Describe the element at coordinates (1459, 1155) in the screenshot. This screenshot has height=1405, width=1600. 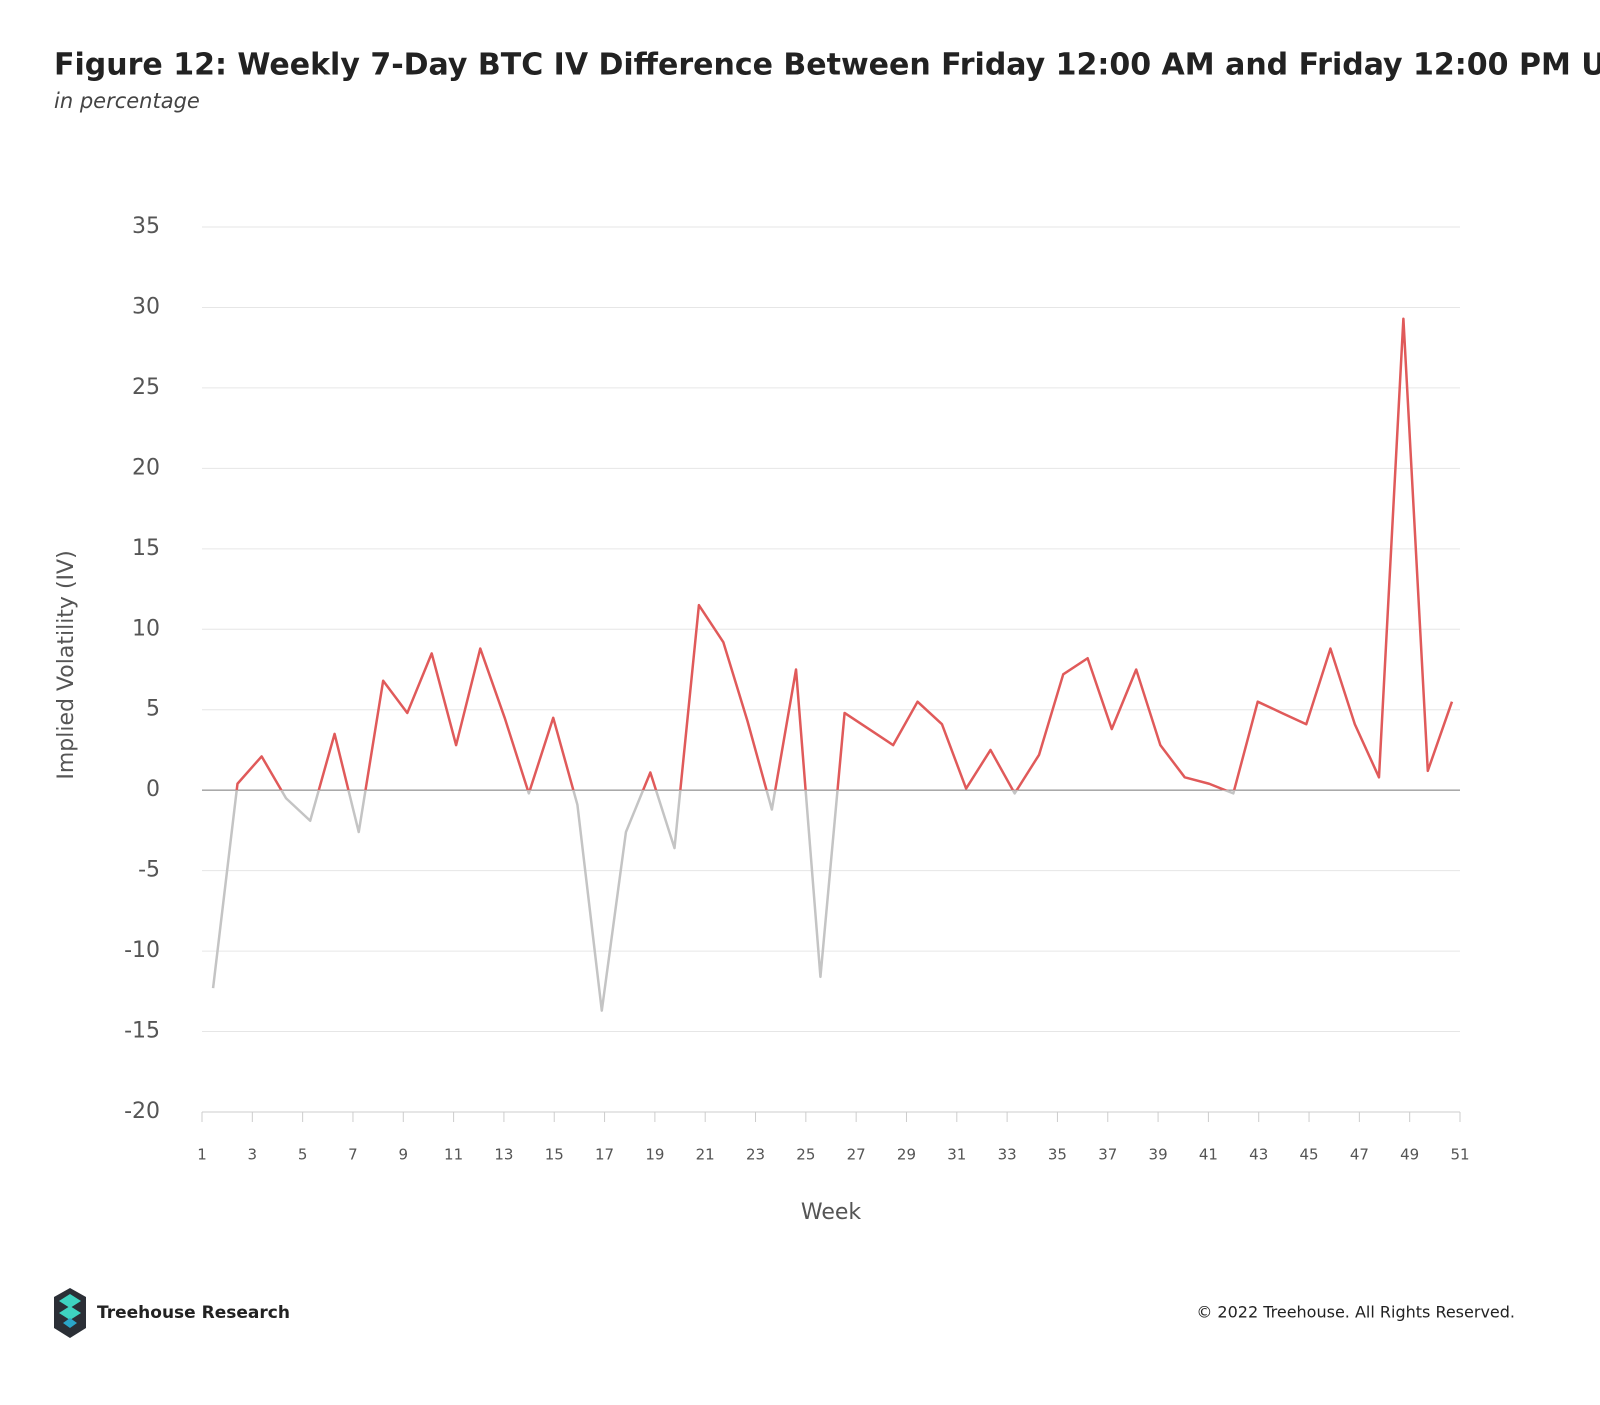
I see `x-tick-label: 51` at that location.